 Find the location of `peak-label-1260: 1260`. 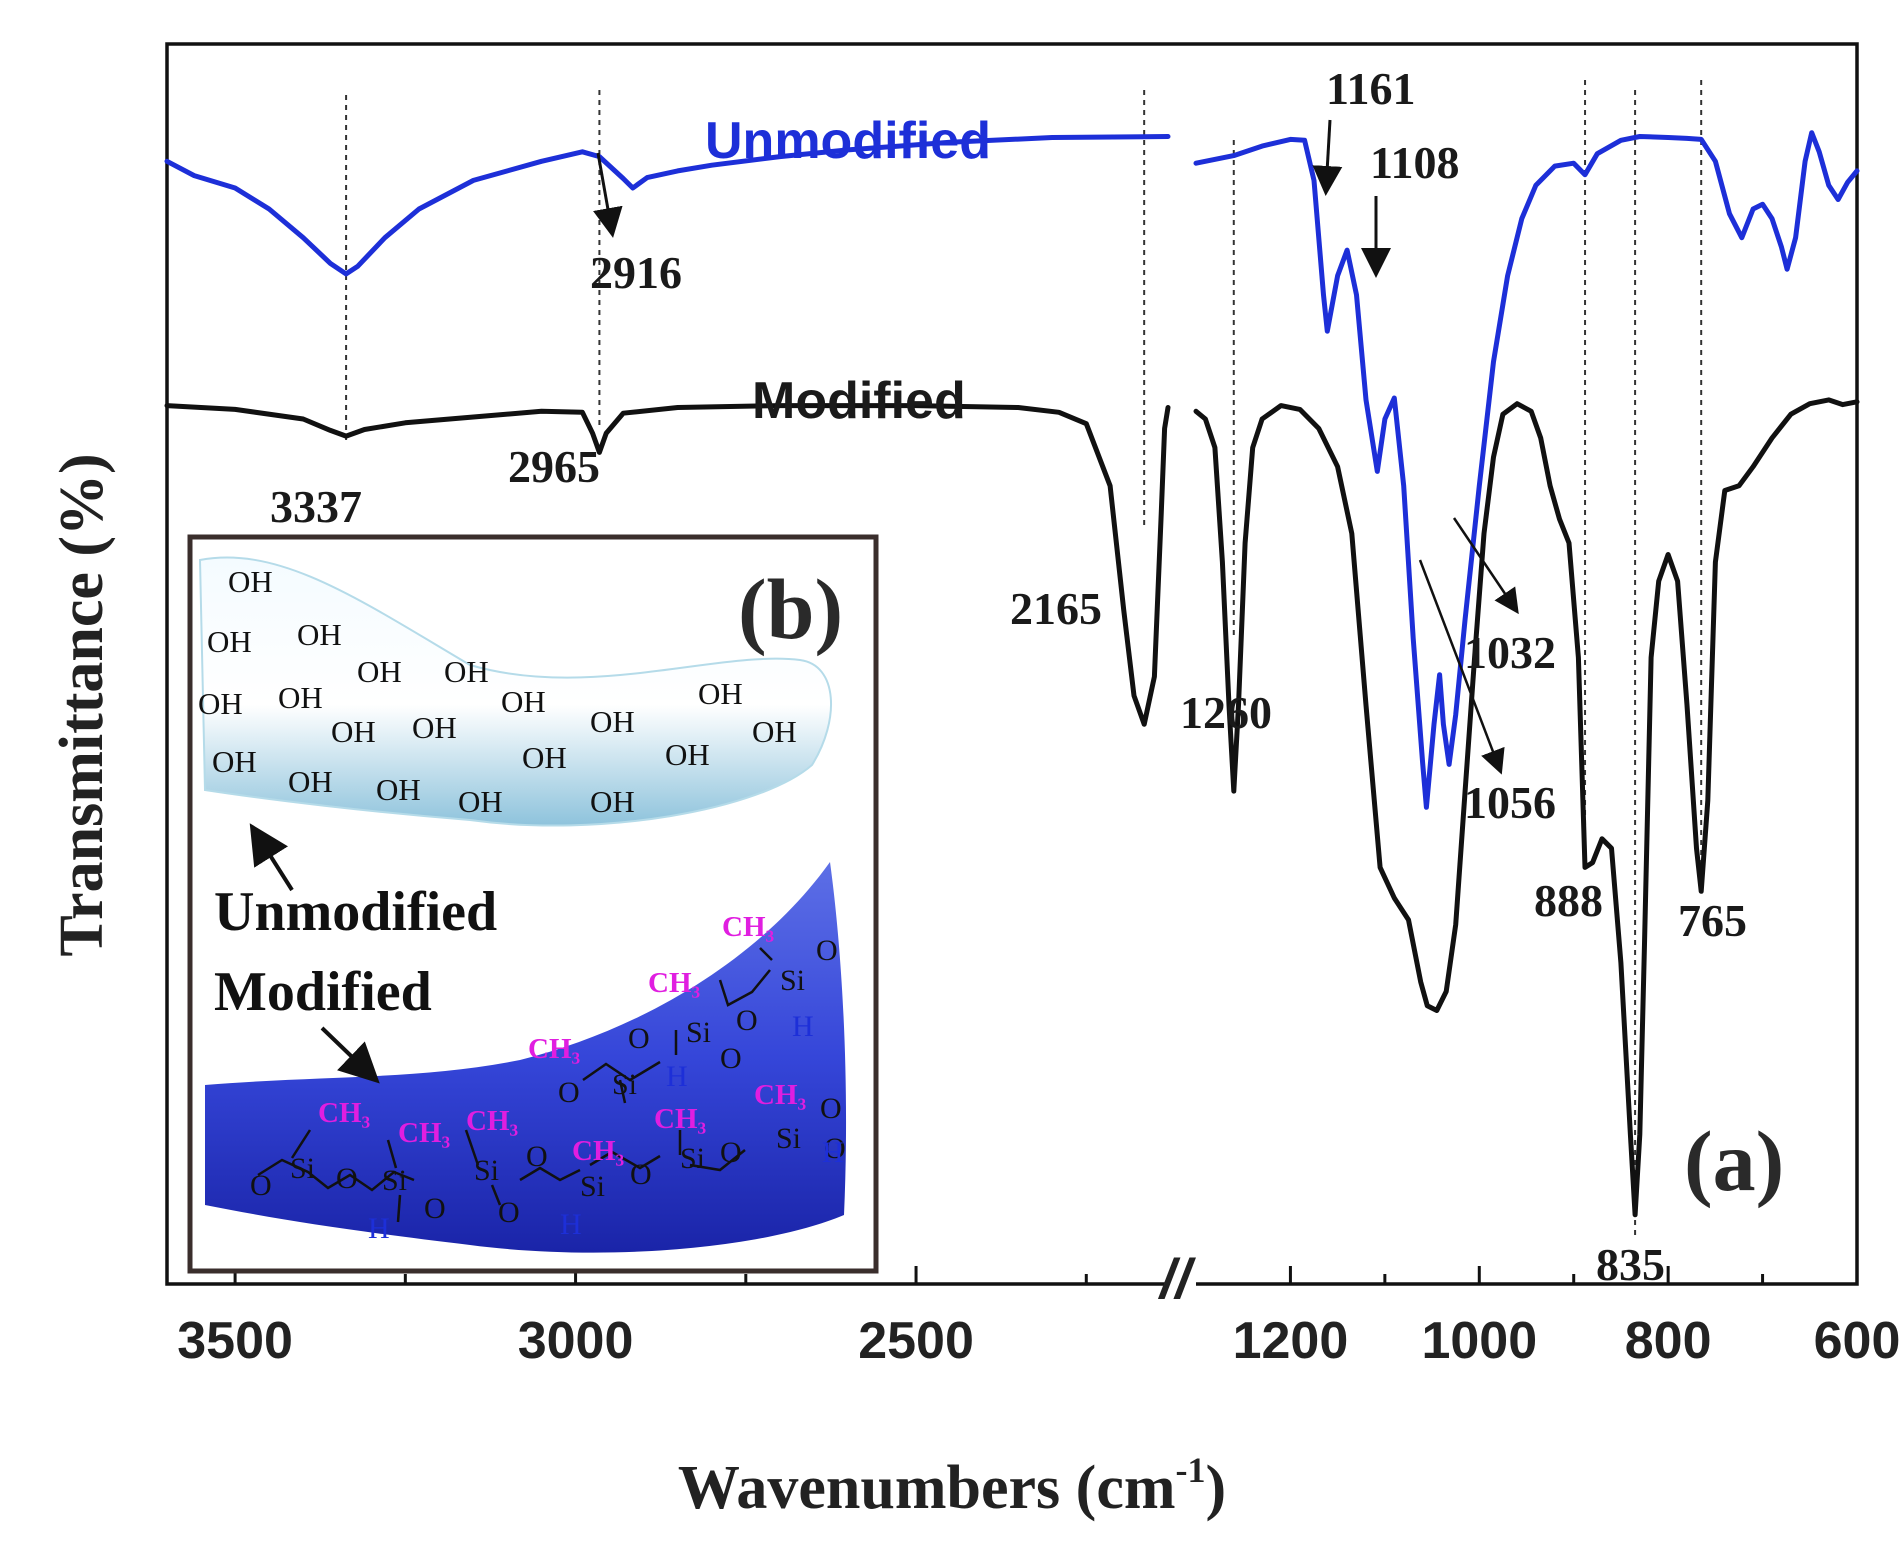

peak-label-1260: 1260 is located at coordinates (1226, 712).